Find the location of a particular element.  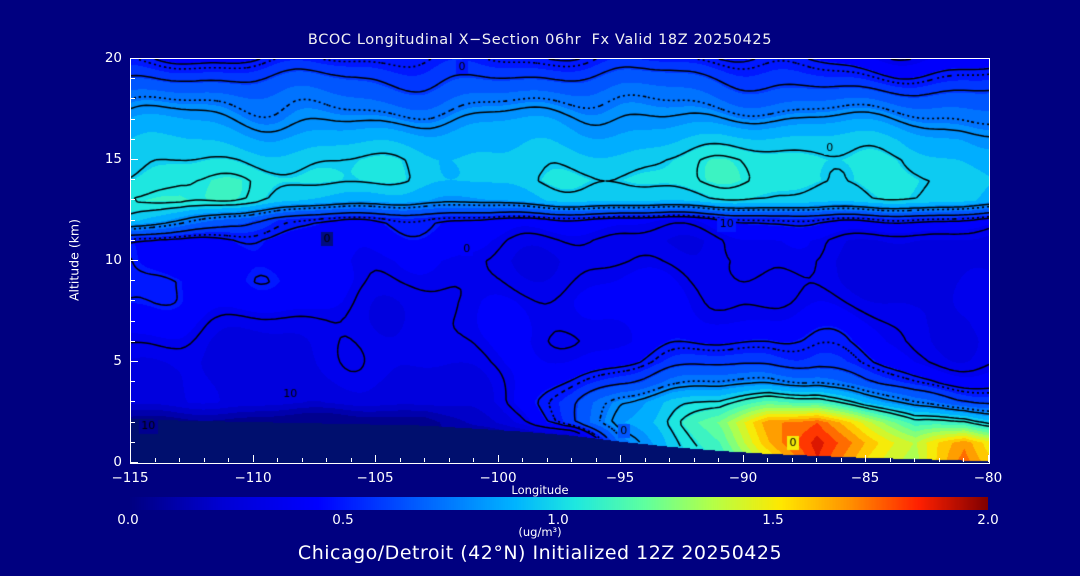

colorbar-tick-label: 2.0 is located at coordinates (988, 520).